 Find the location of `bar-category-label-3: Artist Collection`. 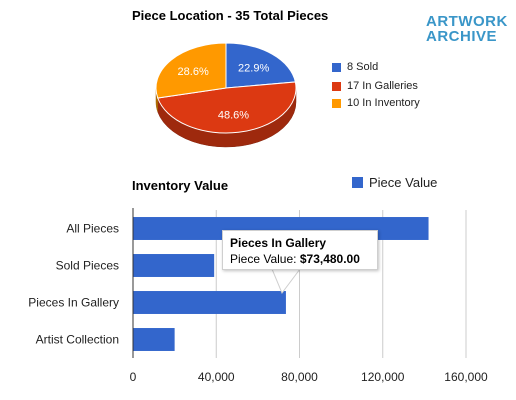

bar-category-label-3: Artist Collection is located at coordinates (77, 340).